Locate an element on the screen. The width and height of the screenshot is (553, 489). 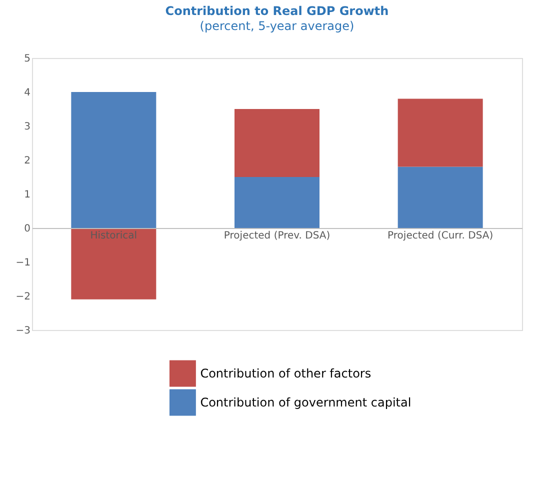
y-tick-label: −1 is located at coordinates (23, 263).